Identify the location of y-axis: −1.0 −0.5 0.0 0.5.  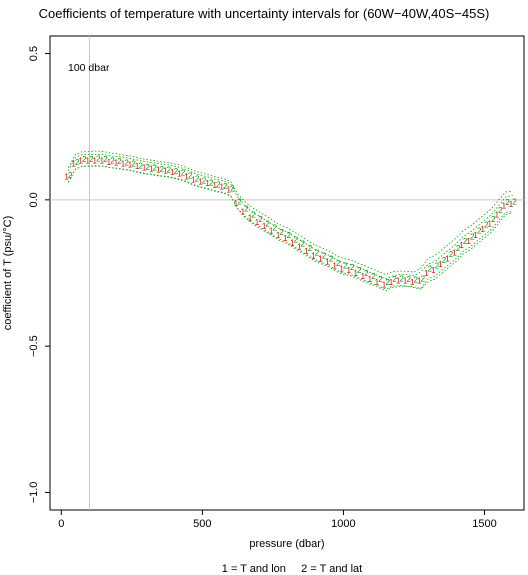
(39, 274).